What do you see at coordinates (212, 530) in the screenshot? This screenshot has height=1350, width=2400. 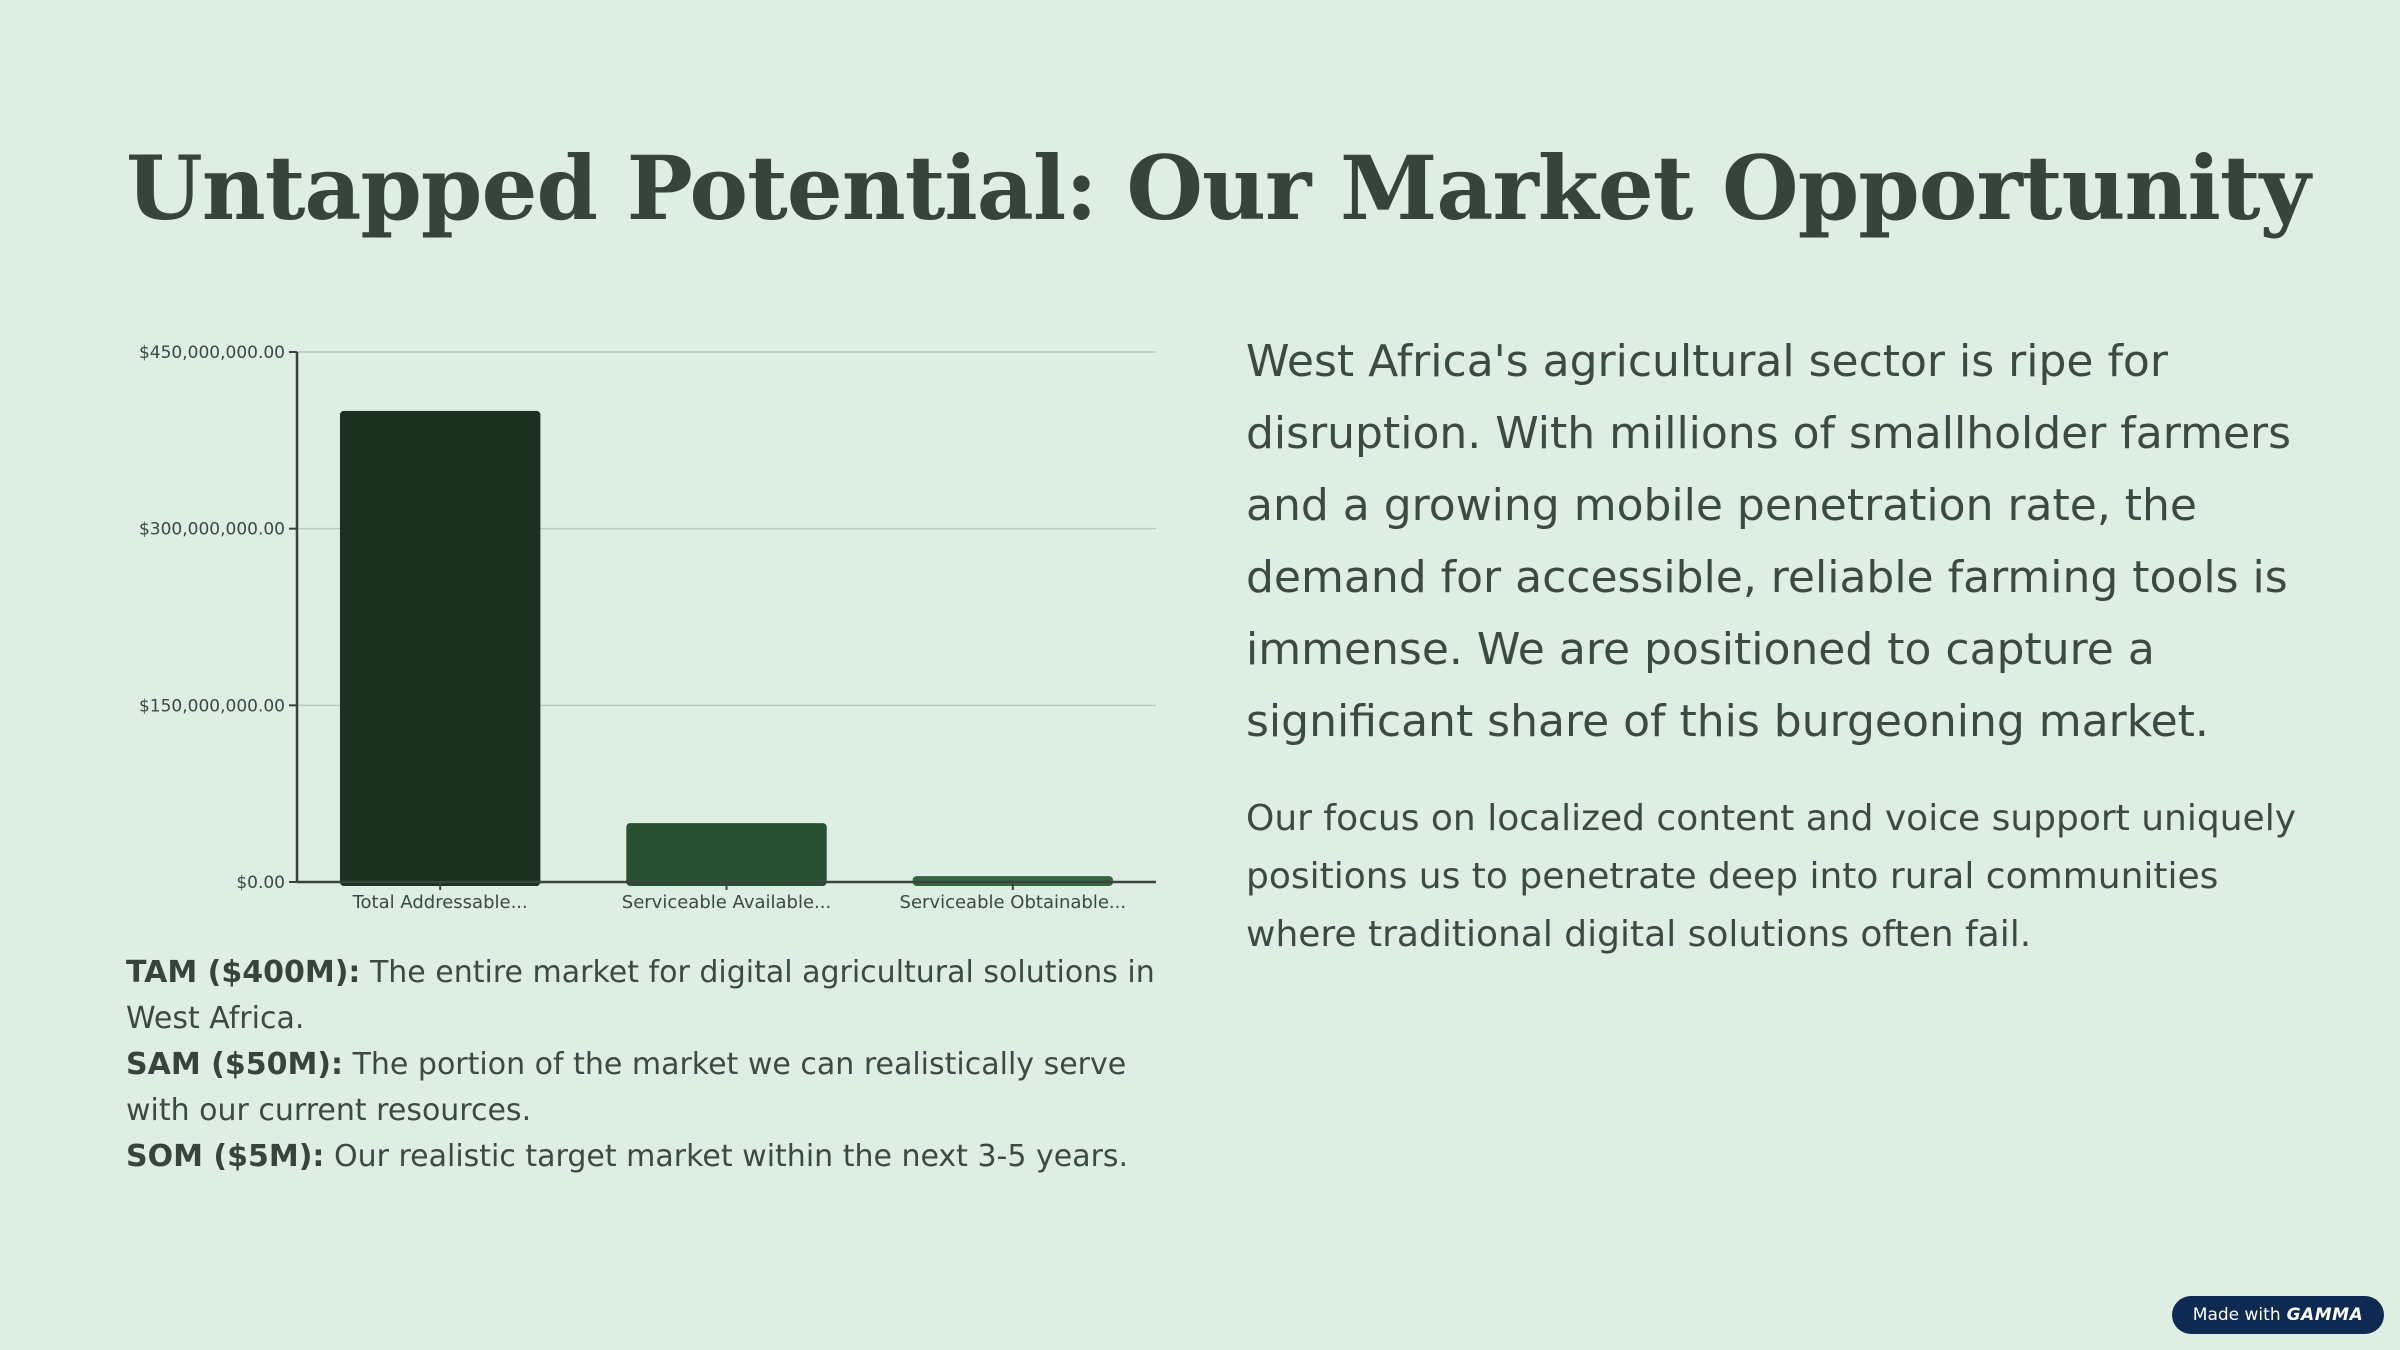 I see `y-tick-label: $300,000,000.00` at bounding box center [212, 530].